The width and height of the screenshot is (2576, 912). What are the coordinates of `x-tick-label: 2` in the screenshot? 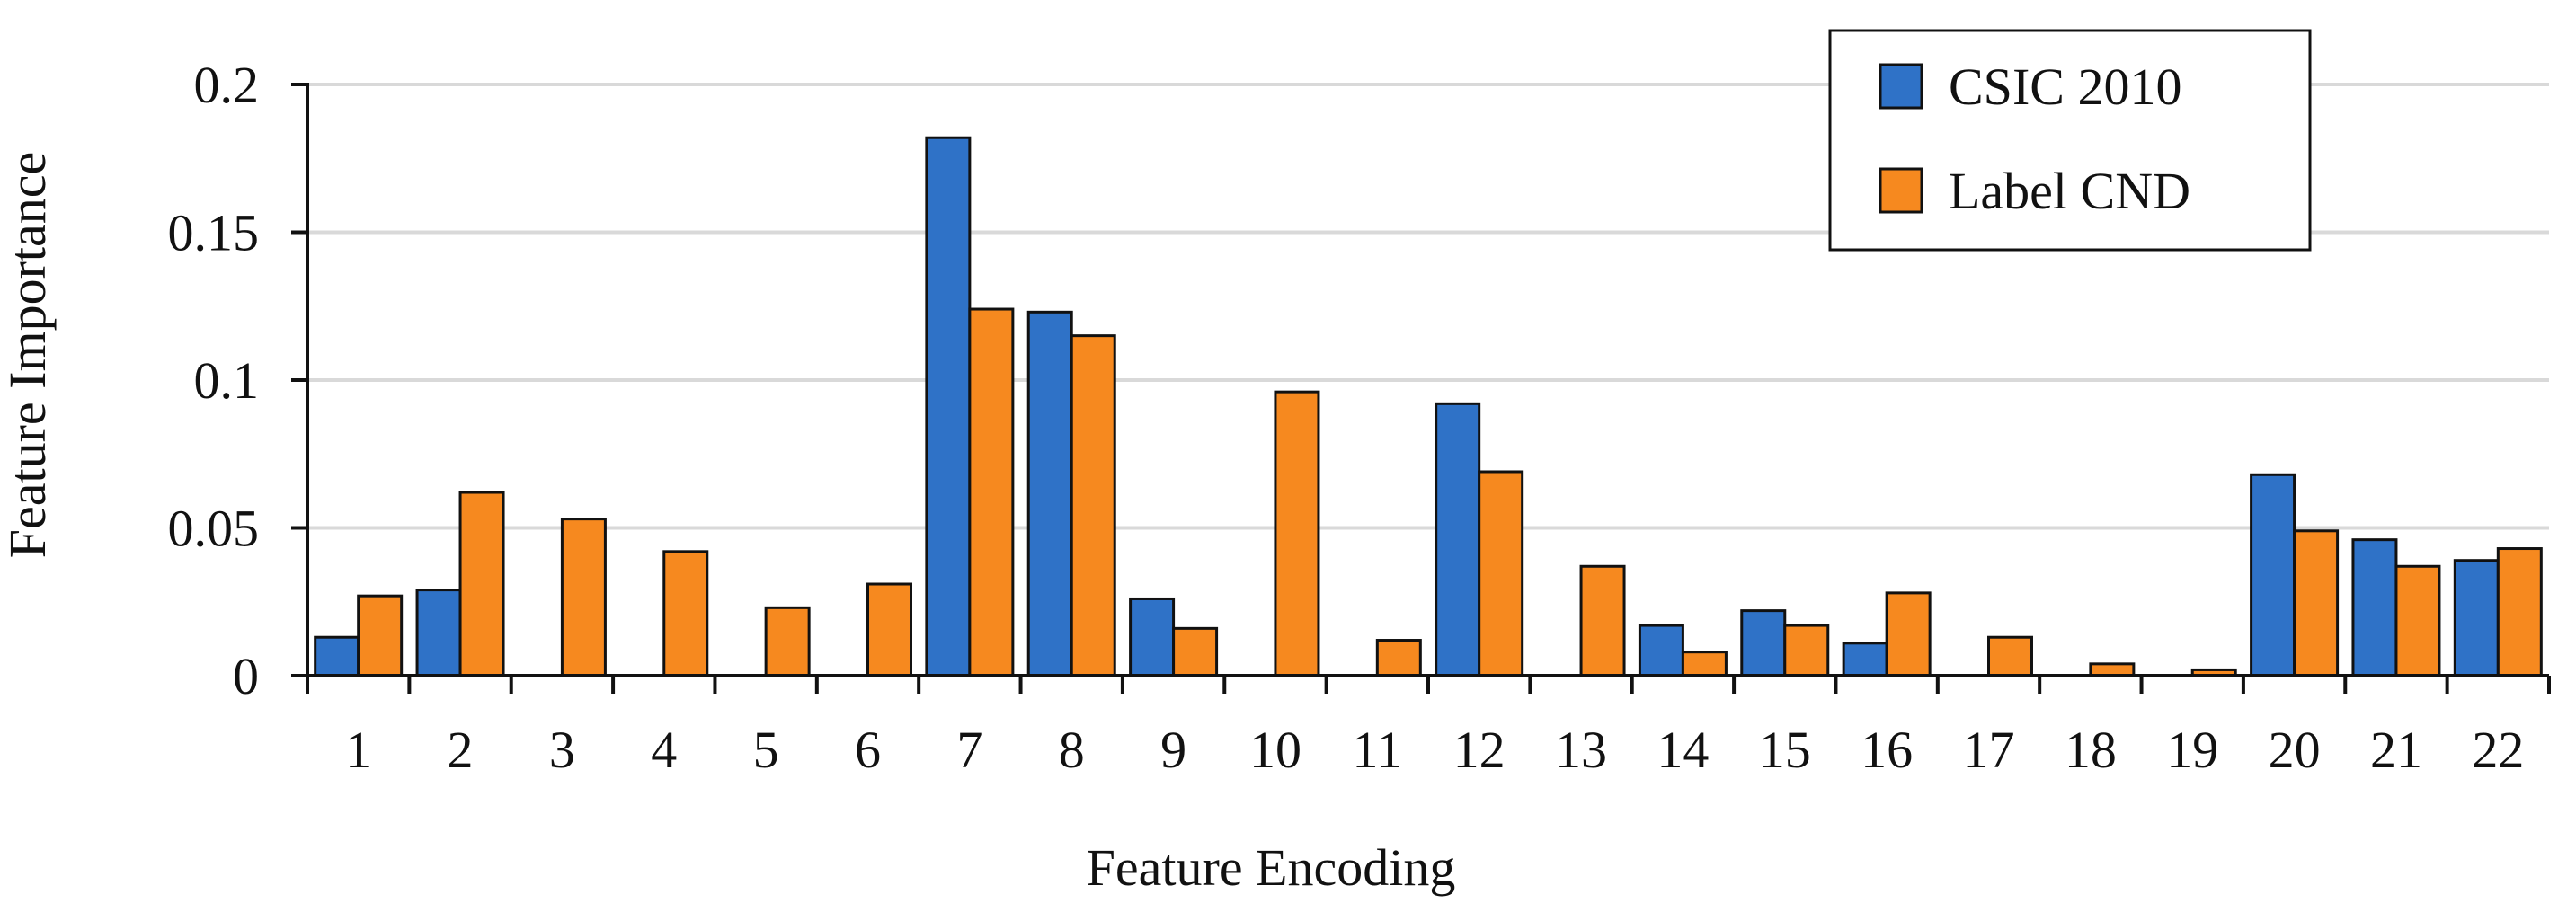 It's located at (461, 750).